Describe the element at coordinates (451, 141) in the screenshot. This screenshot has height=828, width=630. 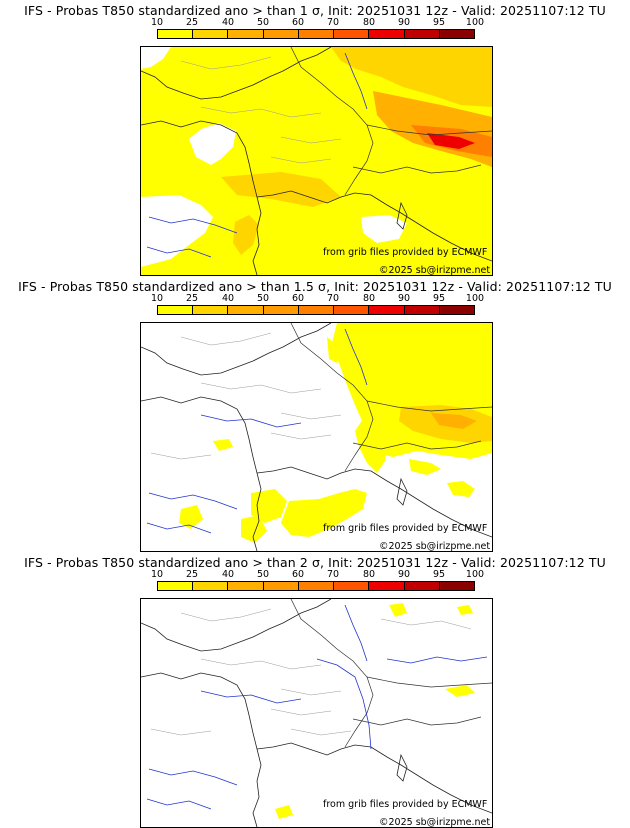
I see `probability-area-red` at that location.